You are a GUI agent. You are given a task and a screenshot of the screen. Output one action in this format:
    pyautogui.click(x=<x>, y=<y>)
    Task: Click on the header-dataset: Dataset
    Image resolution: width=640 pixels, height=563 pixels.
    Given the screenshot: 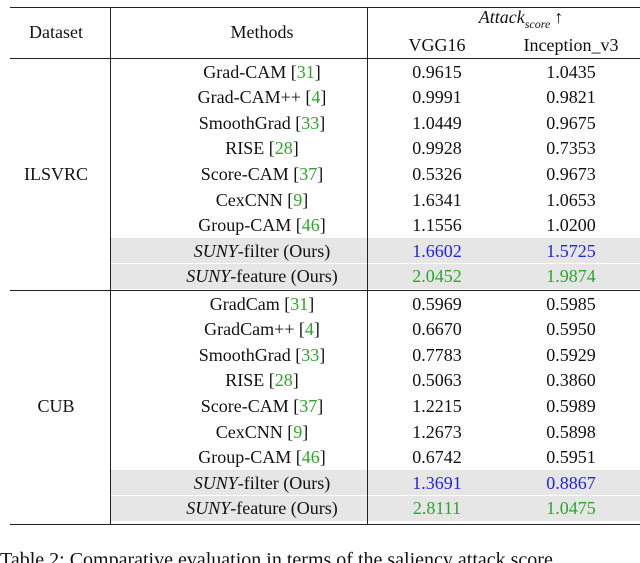 What is the action you would take?
    pyautogui.click(x=56, y=32)
    